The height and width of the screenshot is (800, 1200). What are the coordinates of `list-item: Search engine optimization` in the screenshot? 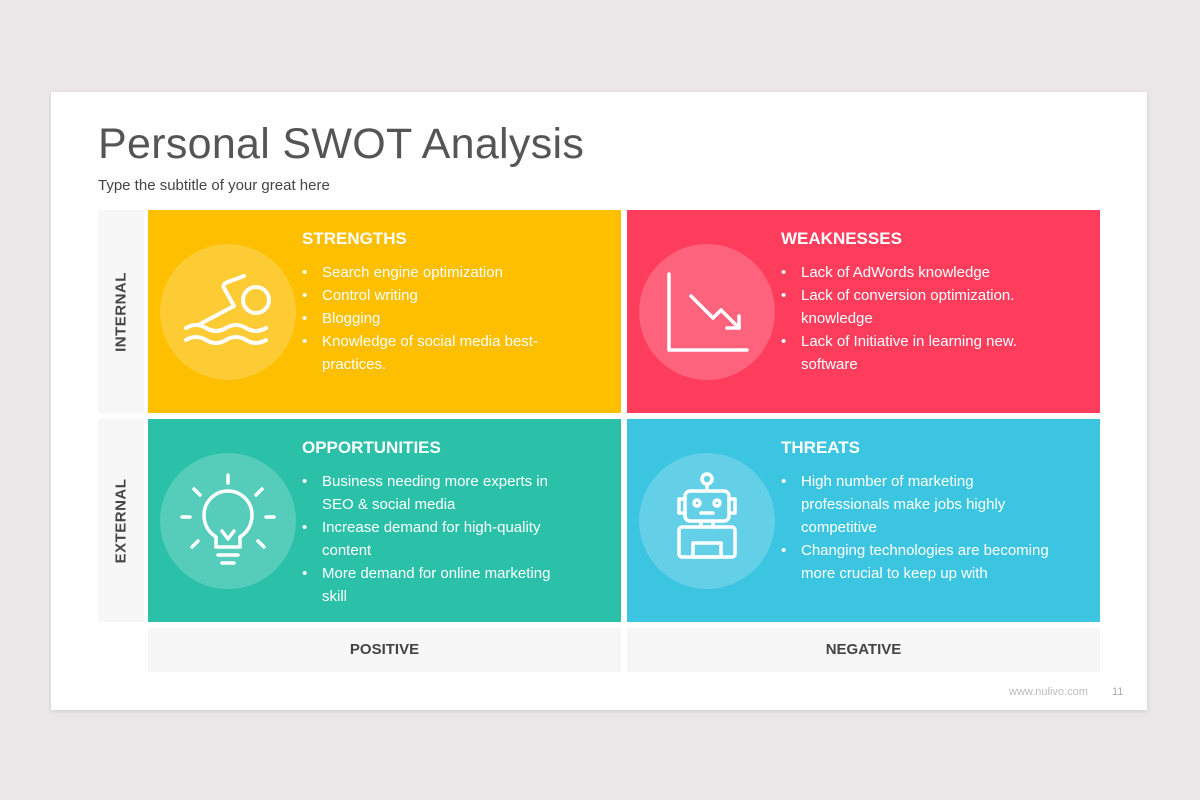 It's located at (437, 272).